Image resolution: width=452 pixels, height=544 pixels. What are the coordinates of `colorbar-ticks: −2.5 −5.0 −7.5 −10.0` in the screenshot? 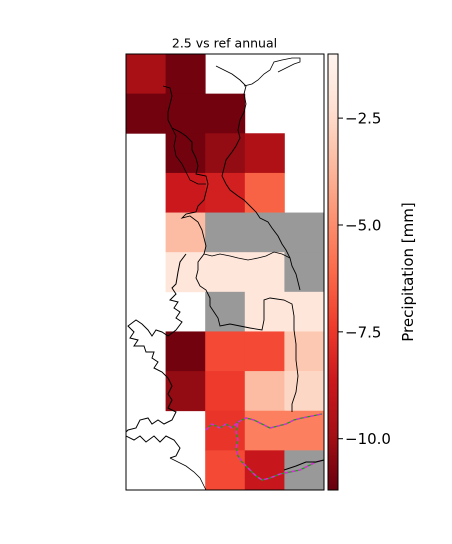 It's located at (364, 279).